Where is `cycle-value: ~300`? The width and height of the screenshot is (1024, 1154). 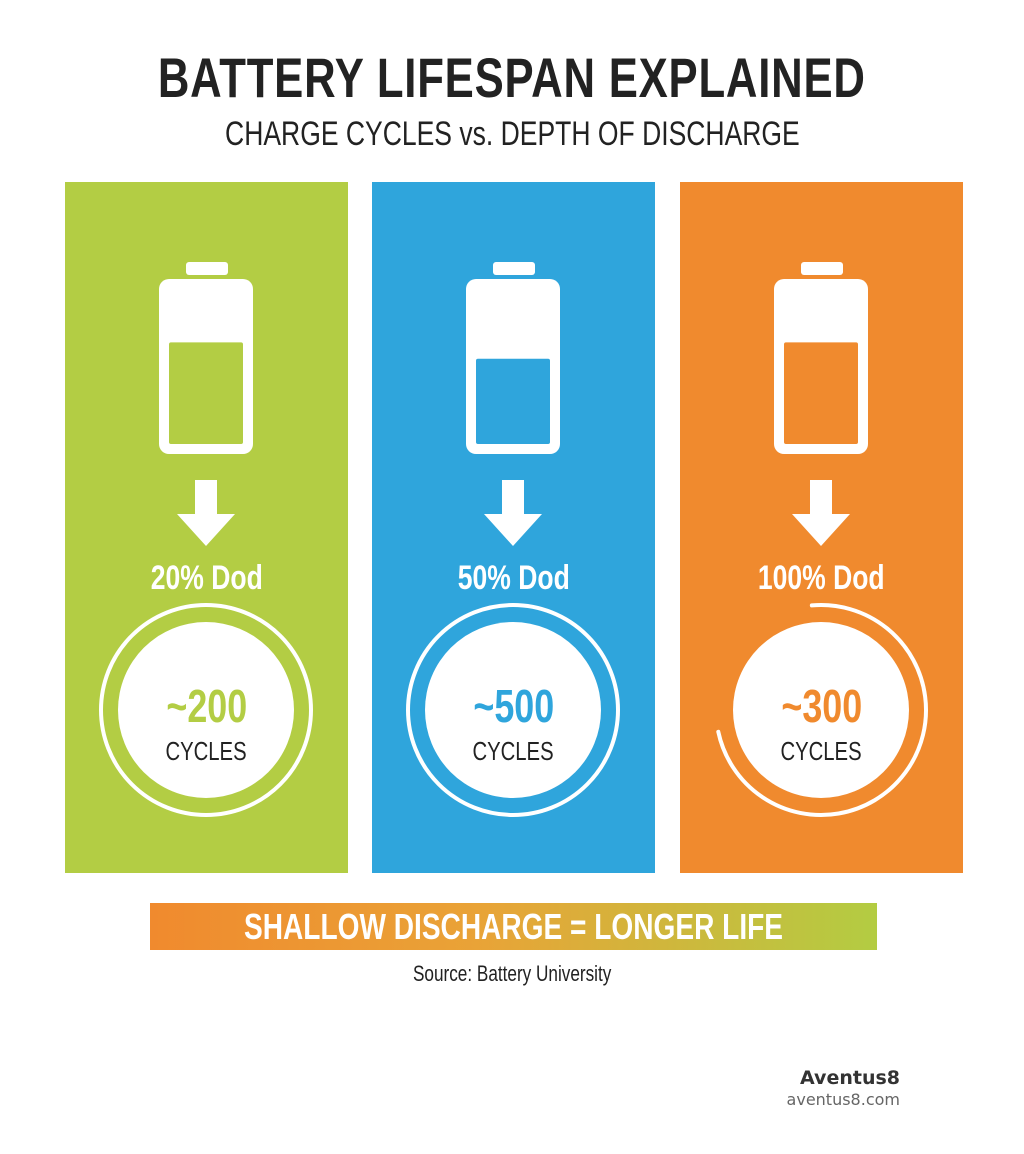 cycle-value: ~300 is located at coordinates (821, 706).